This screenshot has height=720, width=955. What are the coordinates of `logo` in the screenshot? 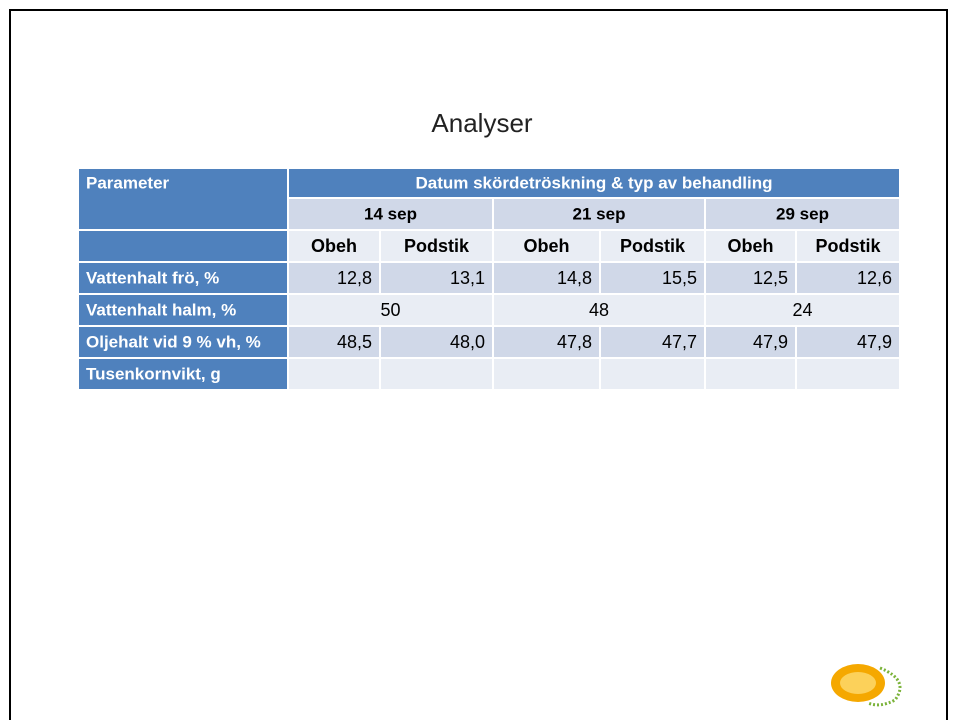 It's located at (866, 685).